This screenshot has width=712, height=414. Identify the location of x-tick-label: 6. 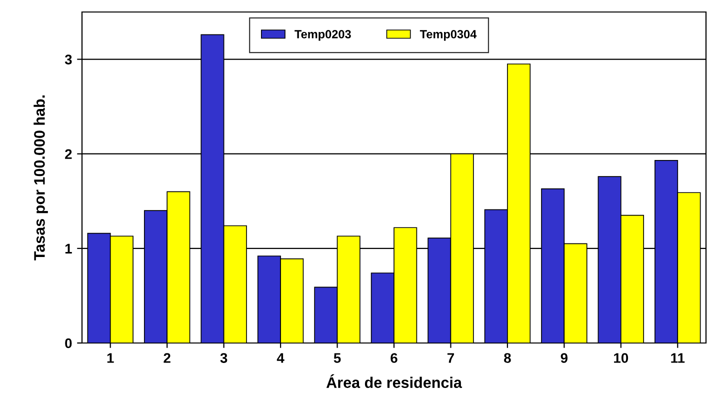
(394, 358).